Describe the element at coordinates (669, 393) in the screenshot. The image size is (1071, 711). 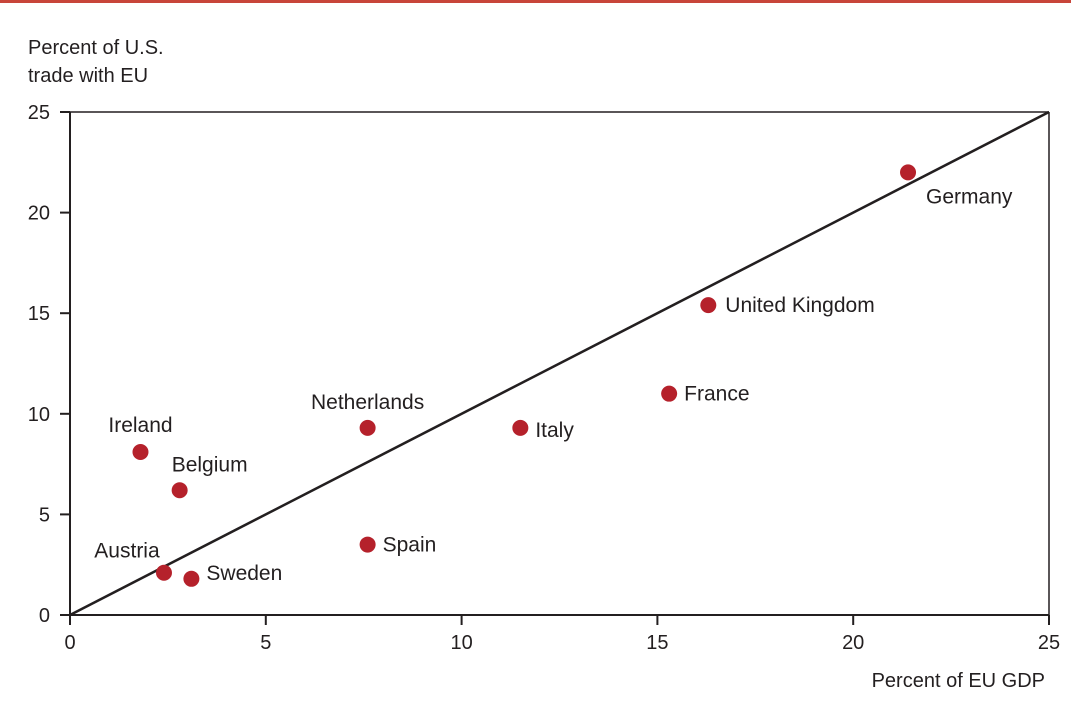
I see `data-point-france` at that location.